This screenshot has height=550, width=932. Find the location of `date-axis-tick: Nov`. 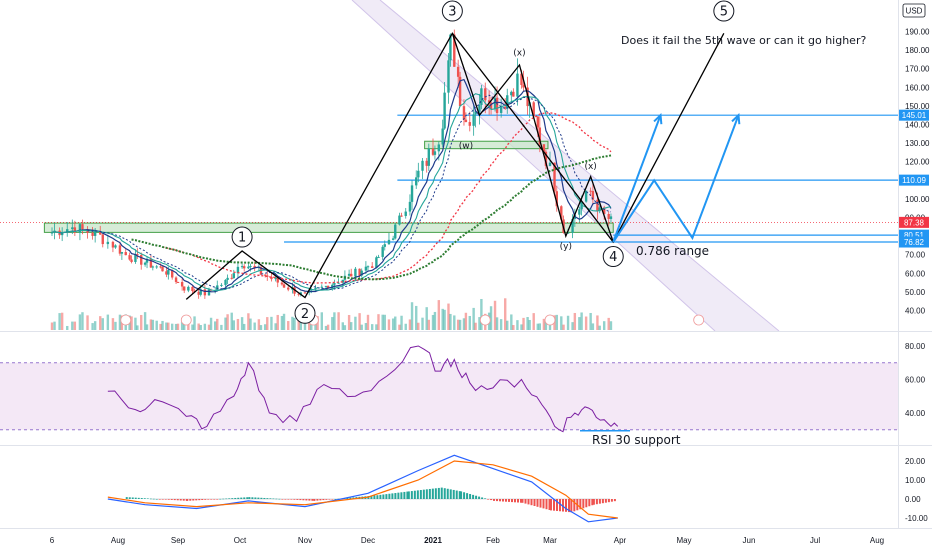

date-axis-tick: Nov is located at coordinates (305, 540).